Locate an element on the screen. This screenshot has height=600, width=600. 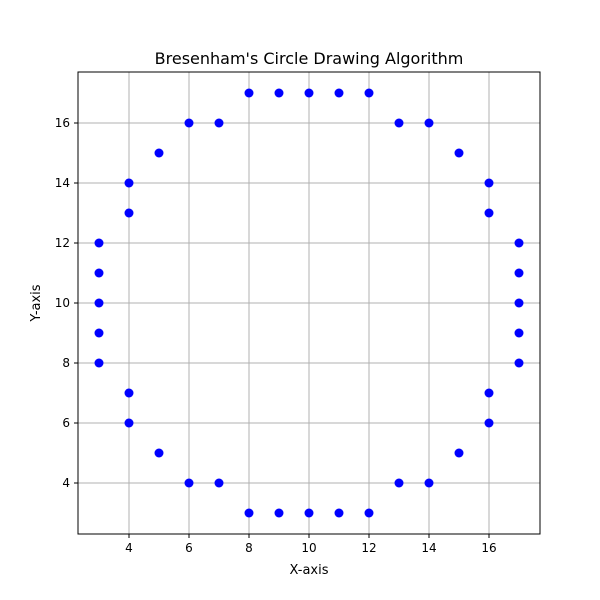
y-tick-label: 10 is located at coordinates (62, 303).